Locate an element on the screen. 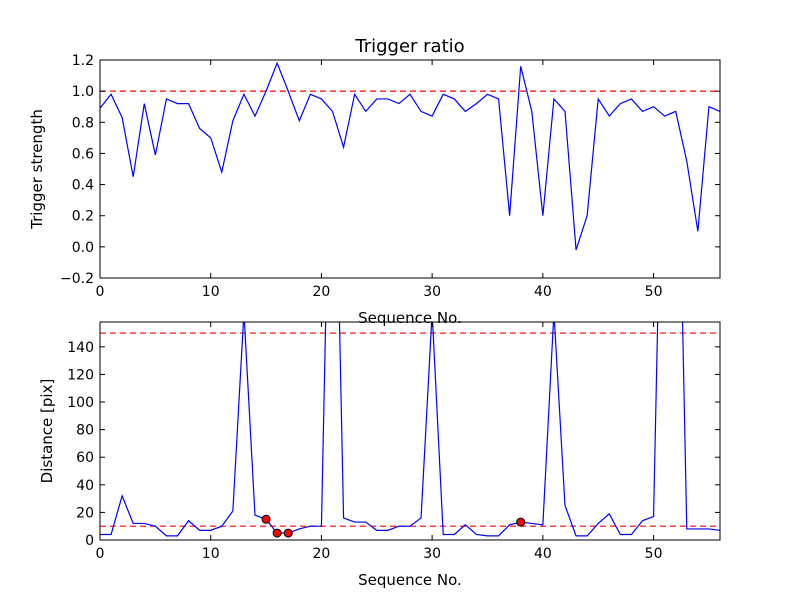  top-chart-title: Trigger ratio is located at coordinates (409, 46).